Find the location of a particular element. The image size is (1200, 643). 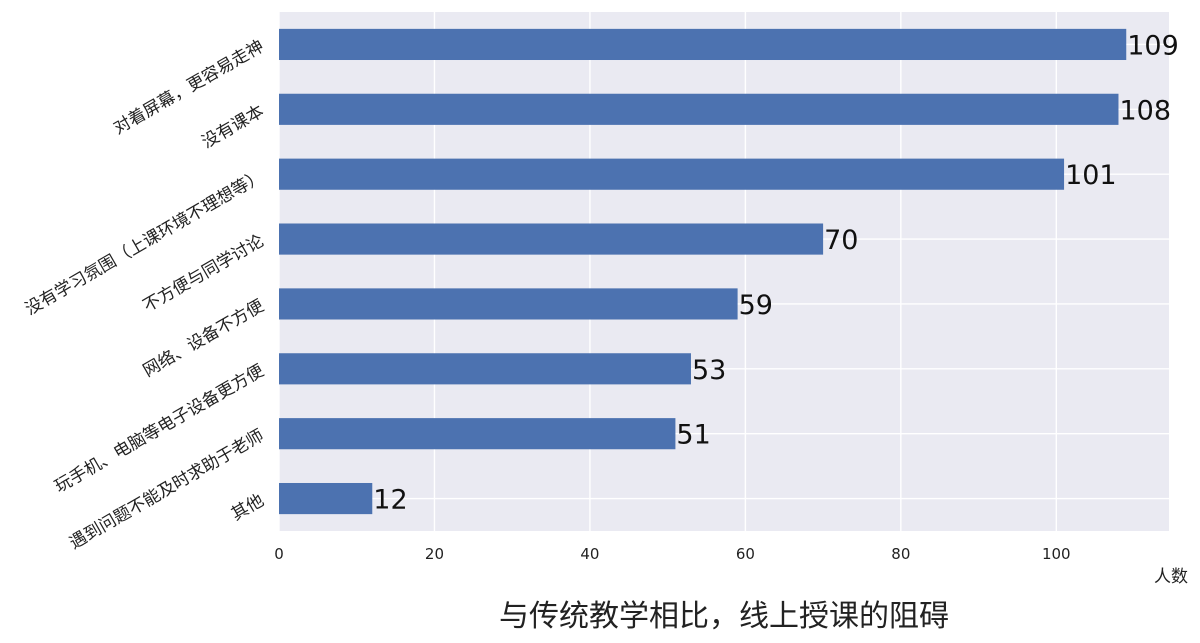

x-axis-label: 人数 is located at coordinates (1171, 577).